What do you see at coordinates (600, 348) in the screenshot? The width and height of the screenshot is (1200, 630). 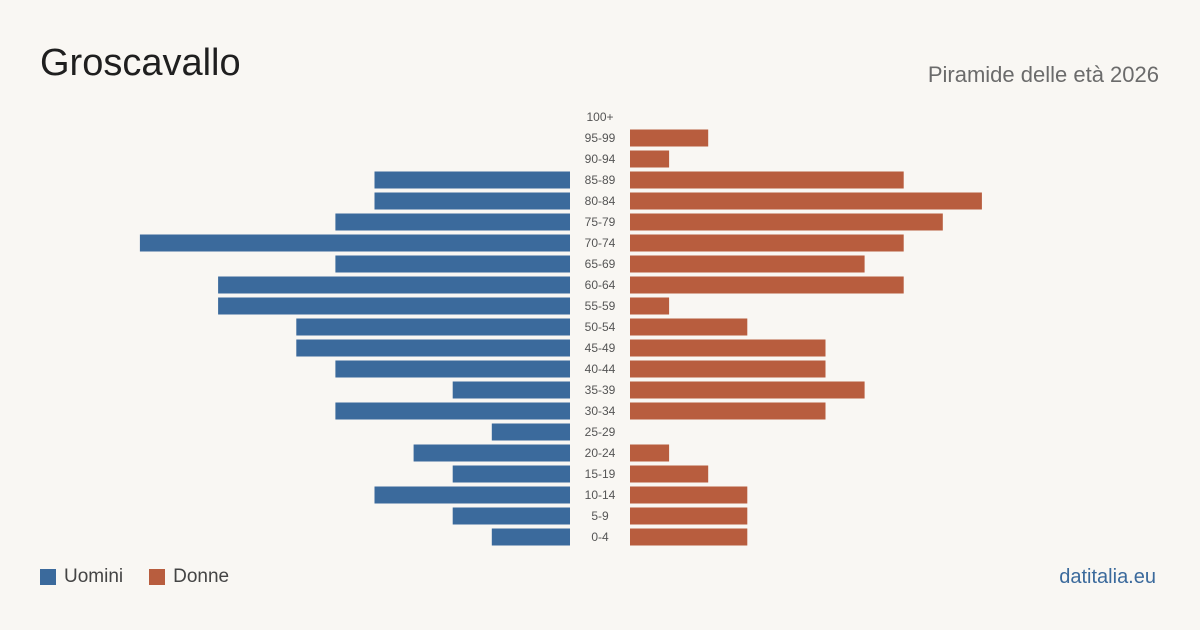 I see `age-label: 45-49` at bounding box center [600, 348].